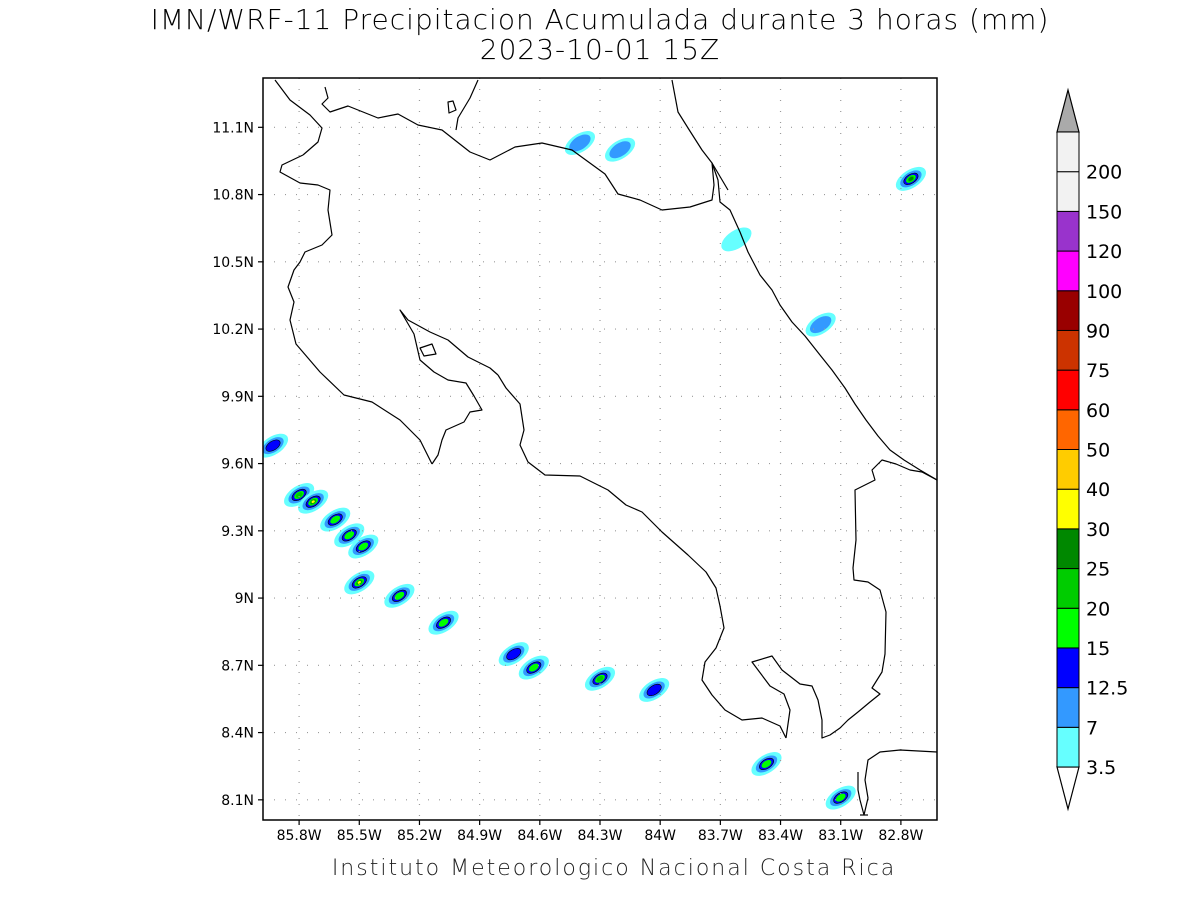  Describe the element at coordinates (692, 121) in the screenshot. I see `caribbean-coast-north` at that location.